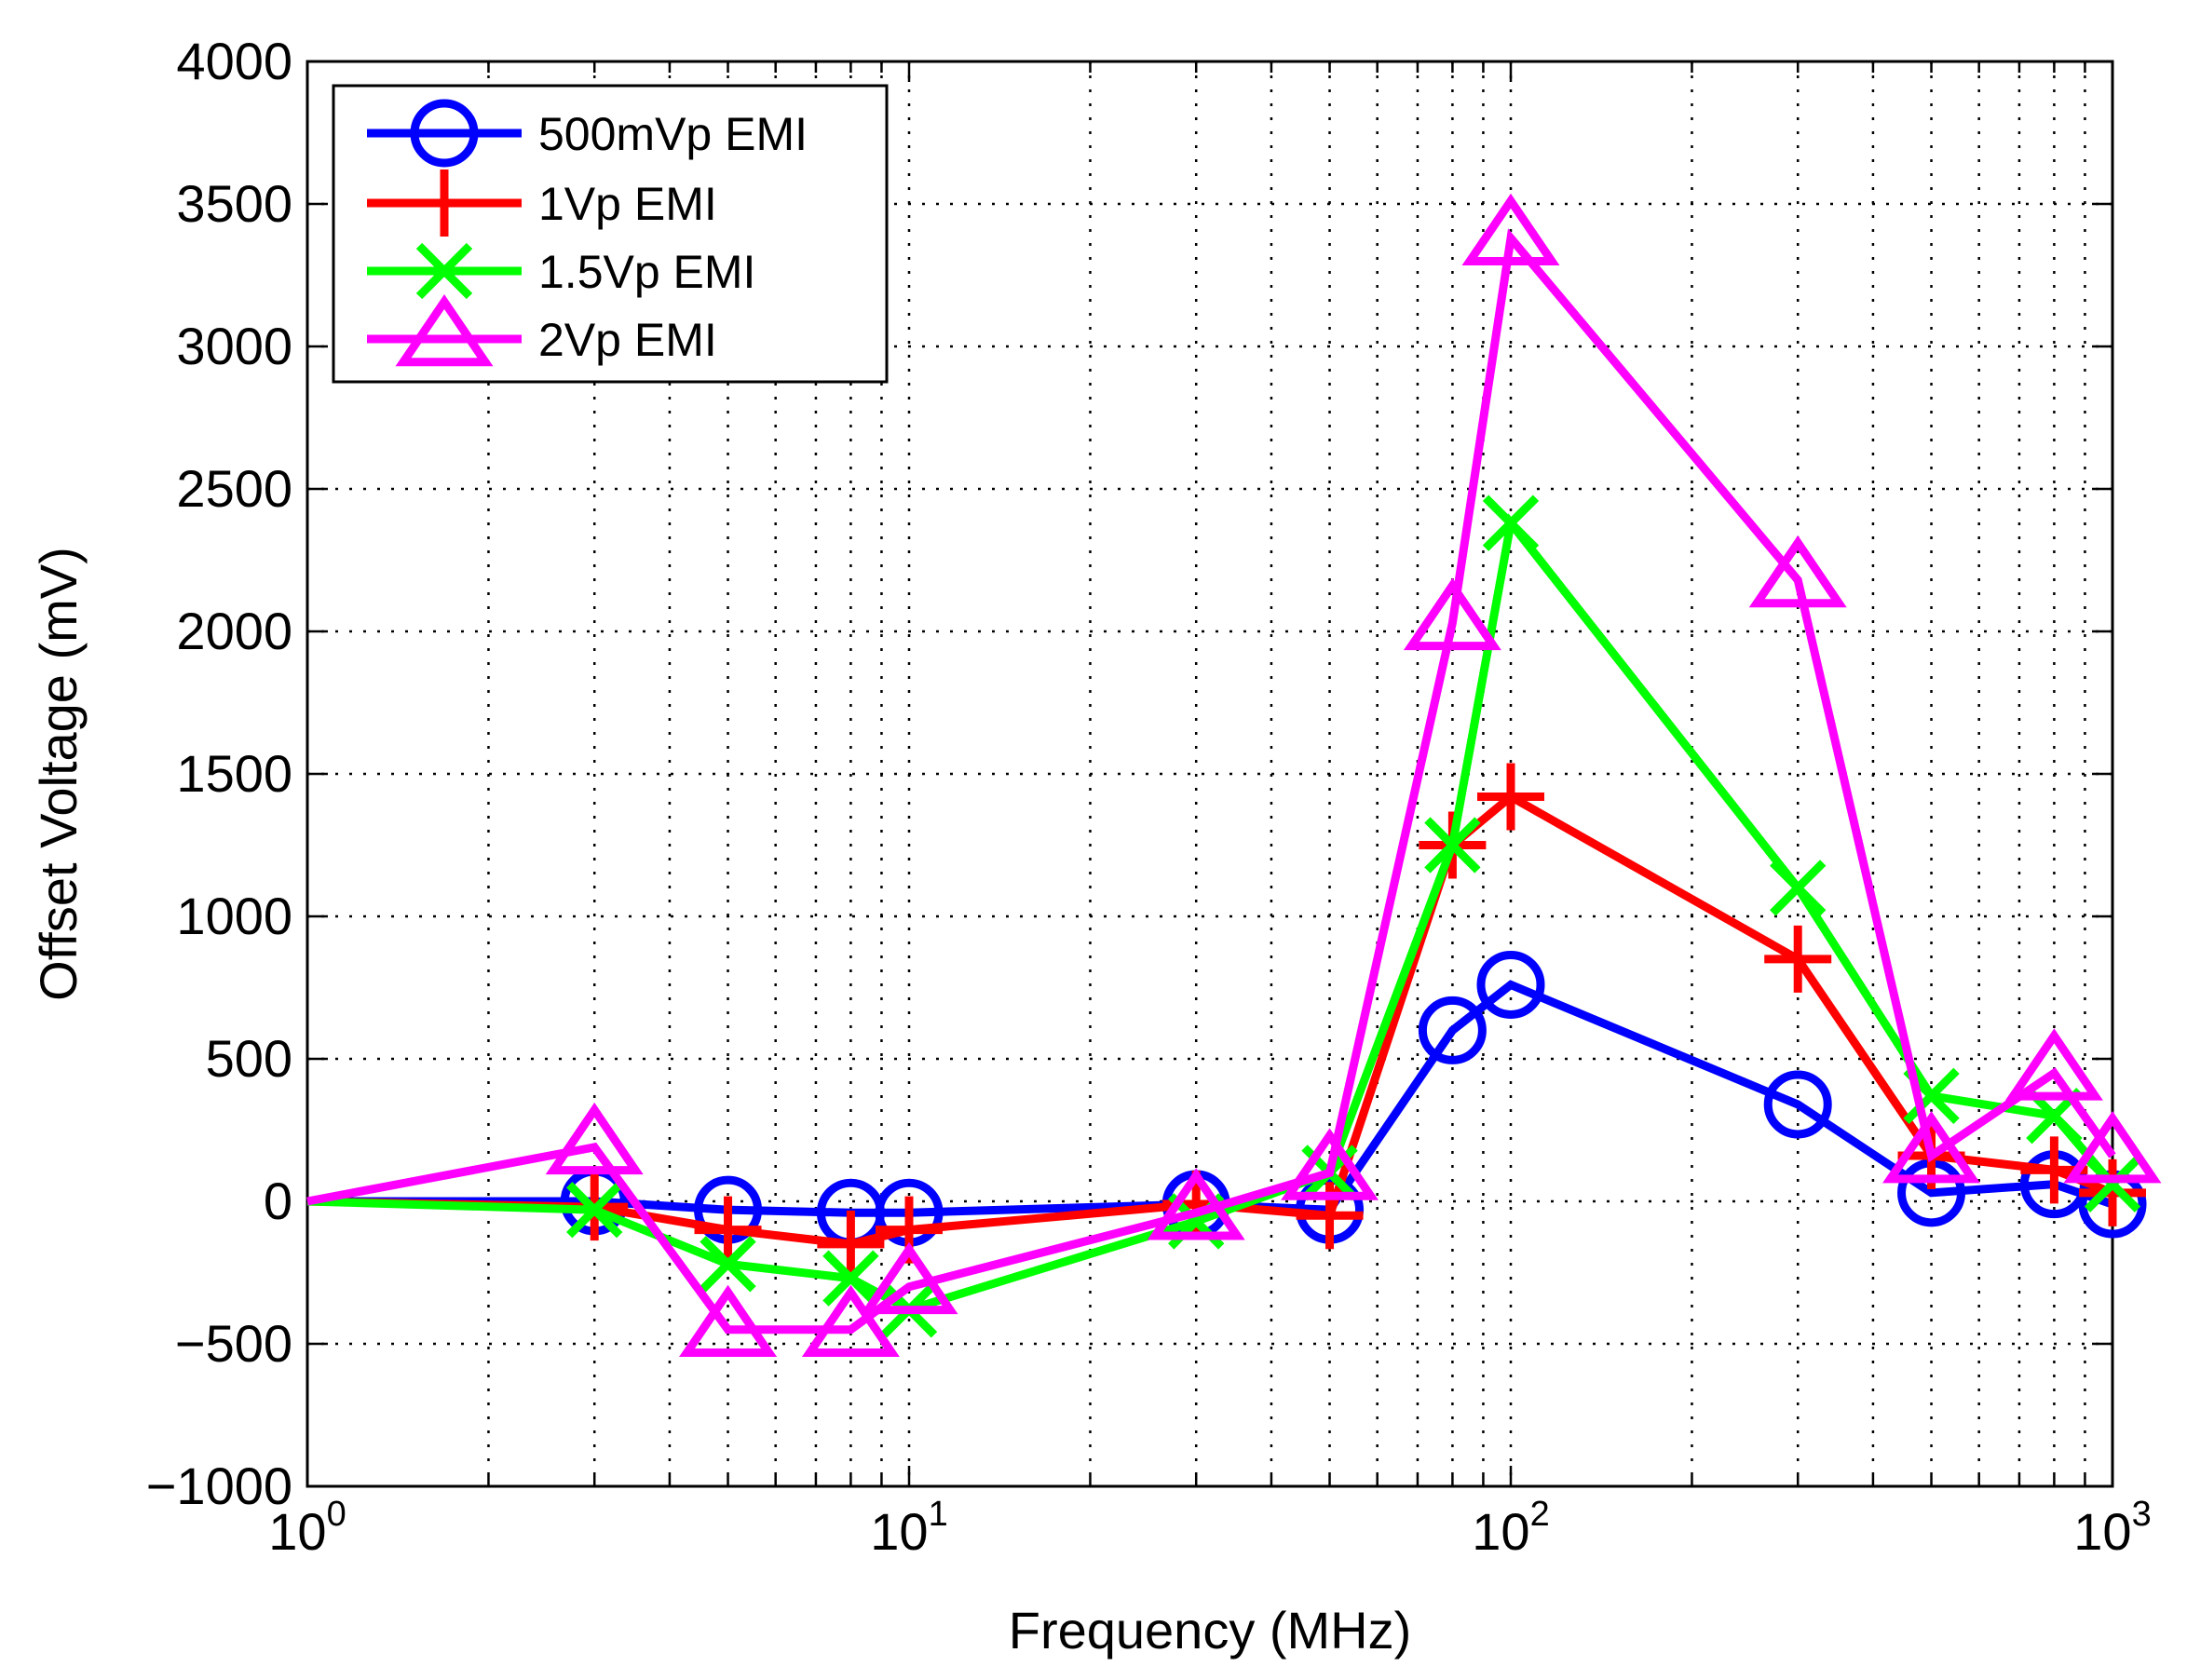  Describe the element at coordinates (1210, 1630) in the screenshot. I see `x-axis-label: Frequency (MHz)` at that location.